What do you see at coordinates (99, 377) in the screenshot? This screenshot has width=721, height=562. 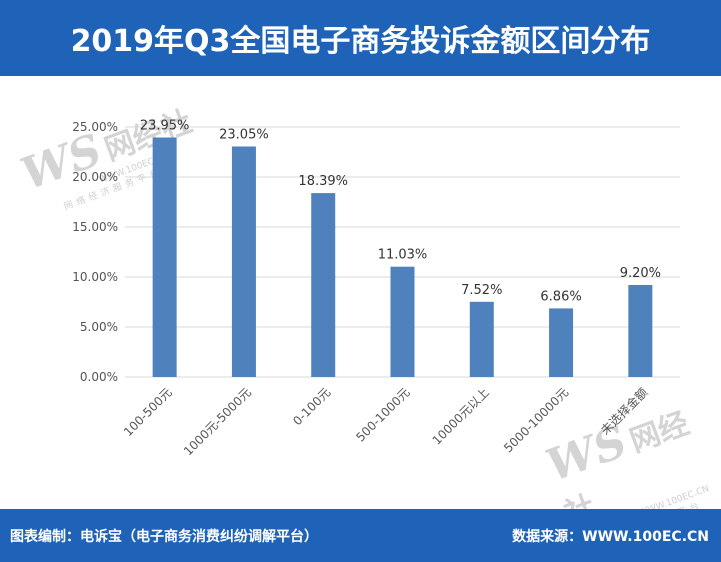 I see `y-tick-label: 0.00%` at bounding box center [99, 377].